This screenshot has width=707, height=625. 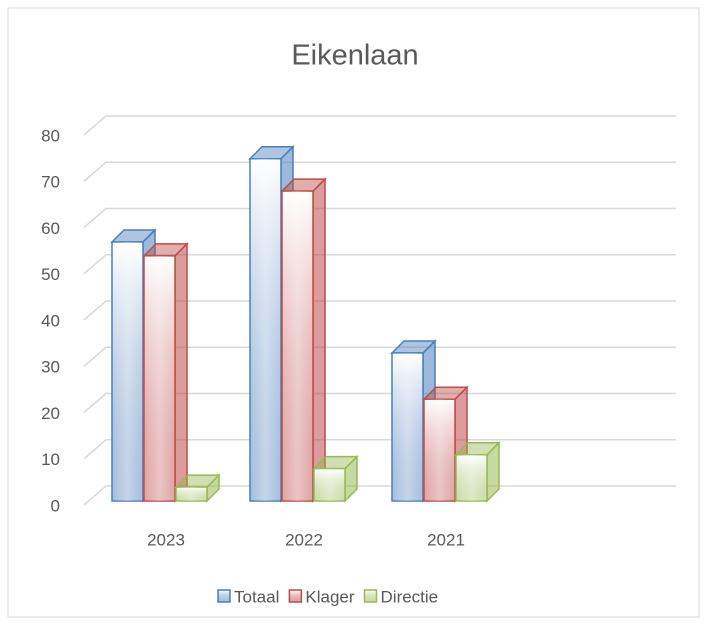 What do you see at coordinates (50, 367) in the screenshot?
I see `y-tick-label: 30` at bounding box center [50, 367].